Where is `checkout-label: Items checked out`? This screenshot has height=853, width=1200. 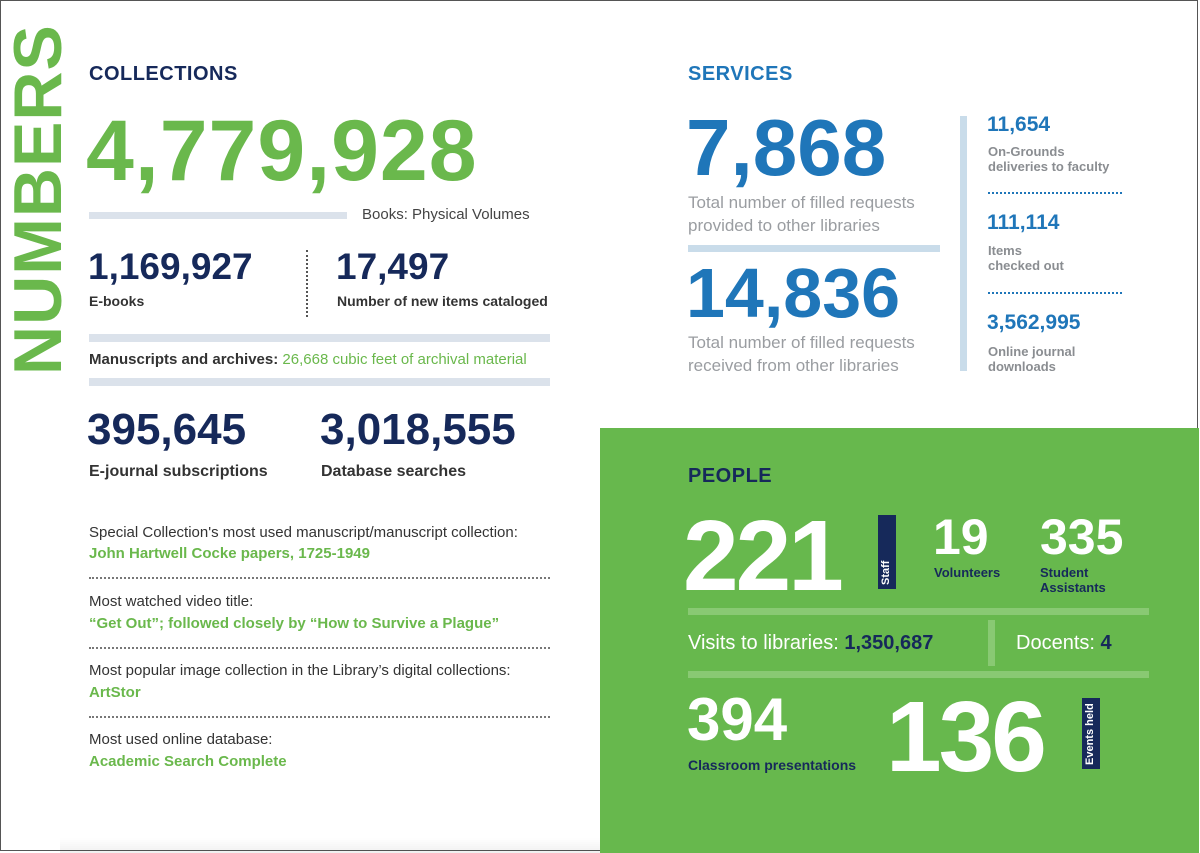 checkout-label: Items checked out is located at coordinates (1026, 258).